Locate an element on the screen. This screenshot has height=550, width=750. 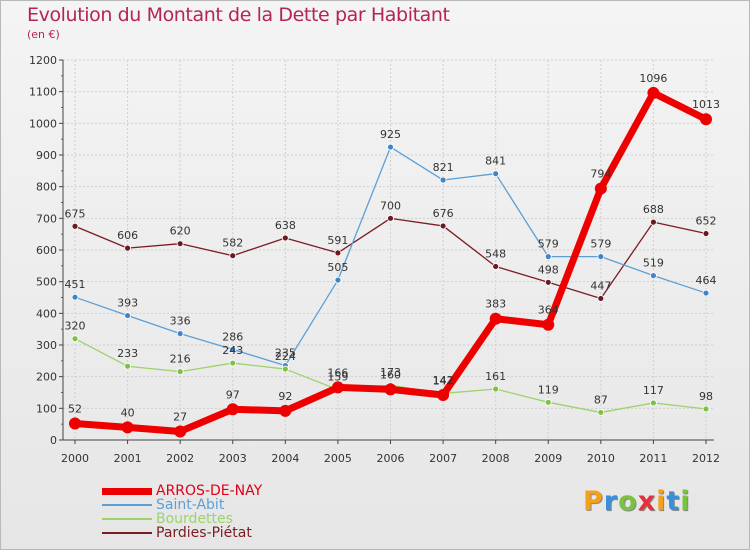
data-label: 606 is located at coordinates (127, 235).